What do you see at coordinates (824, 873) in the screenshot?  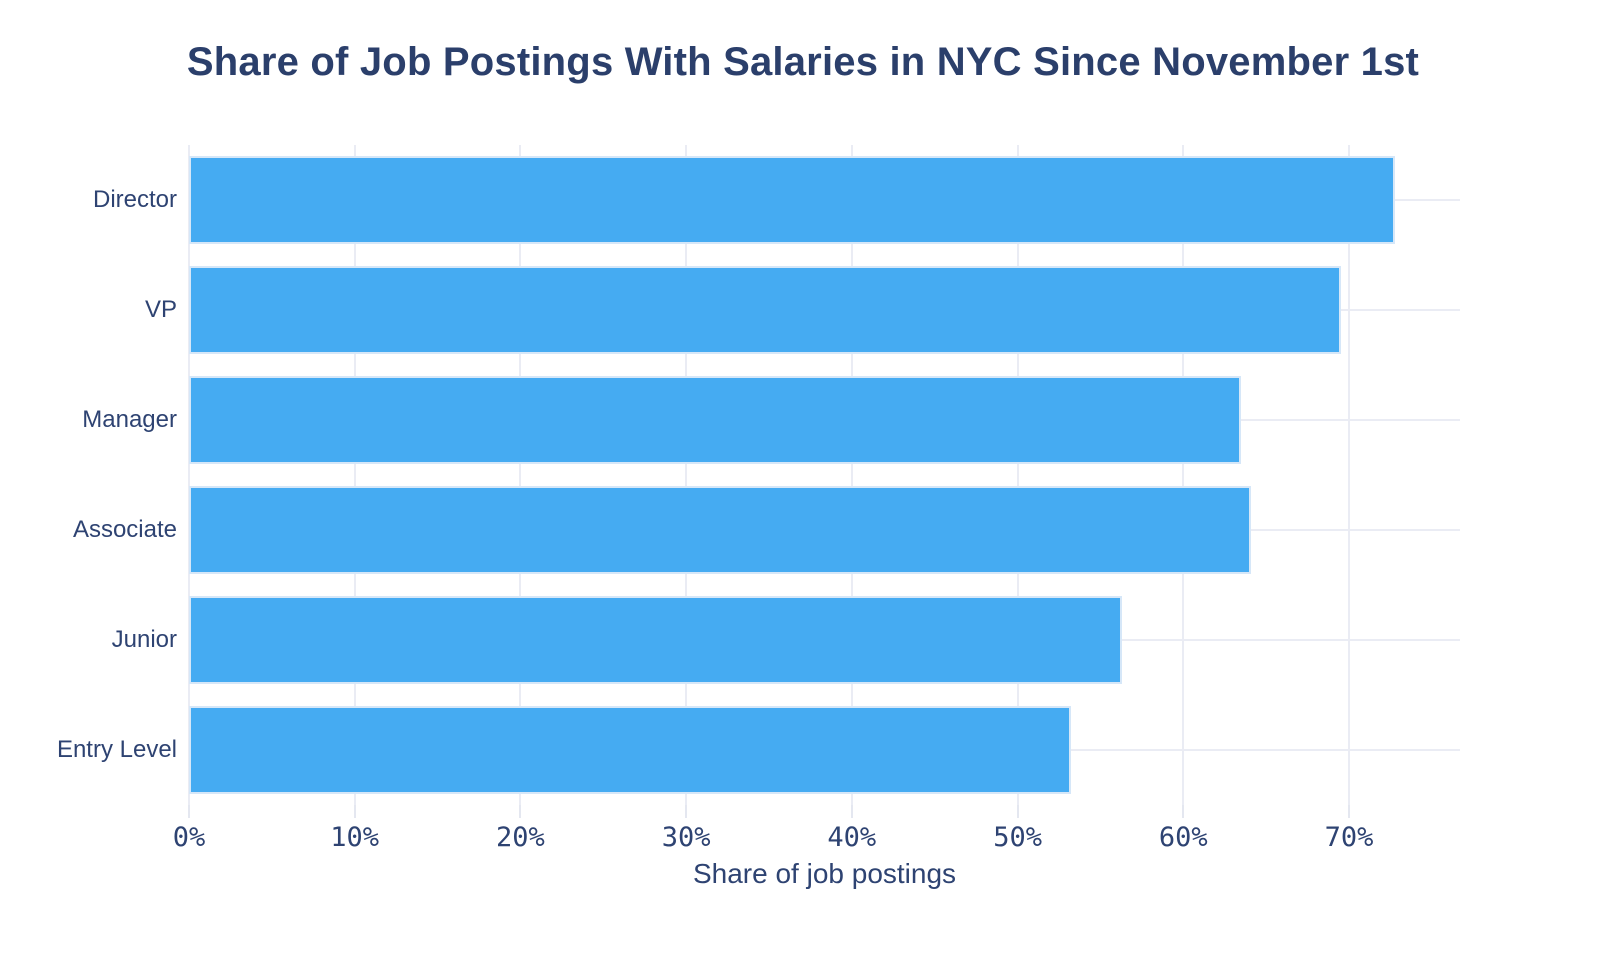 I see `x-axis-title: Share of job postings` at bounding box center [824, 873].